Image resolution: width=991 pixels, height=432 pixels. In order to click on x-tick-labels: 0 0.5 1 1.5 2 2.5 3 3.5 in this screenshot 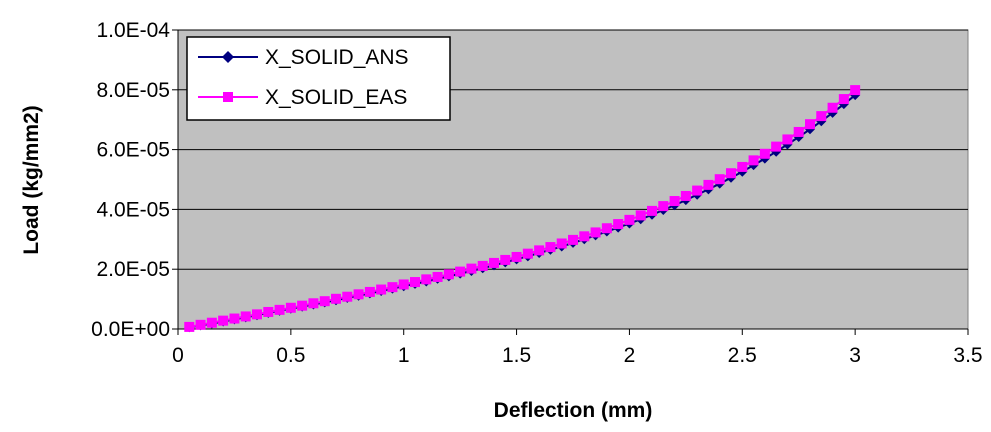, I will do `click(577, 348)`.